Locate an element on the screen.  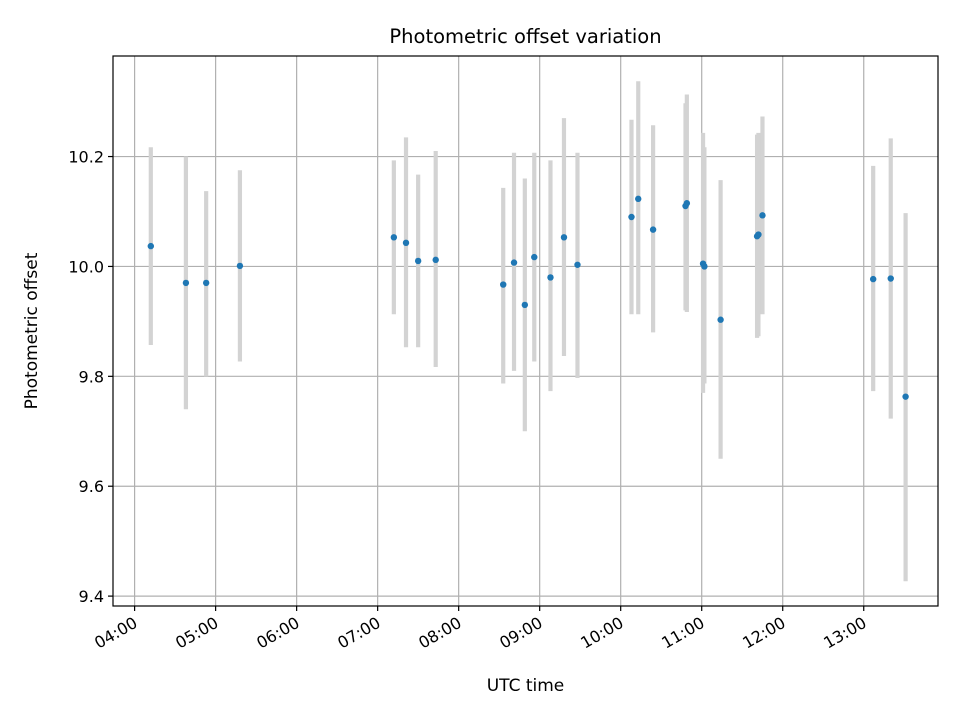
x-tick-label: 07:00 is located at coordinates (358, 633).